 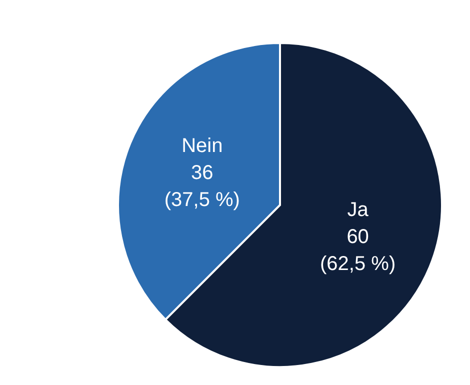 I want to click on data-label: 36 (37,5 %), so click(x=202, y=186).